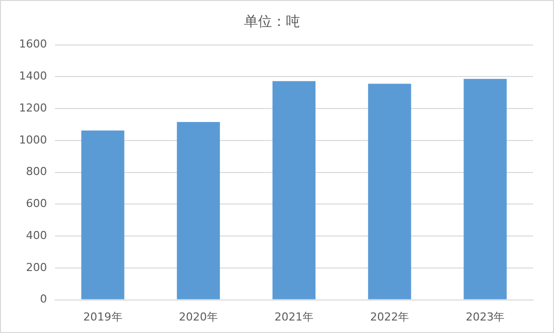  What do you see at coordinates (43, 299) in the screenshot?
I see `y-tick-label: 0` at bounding box center [43, 299].